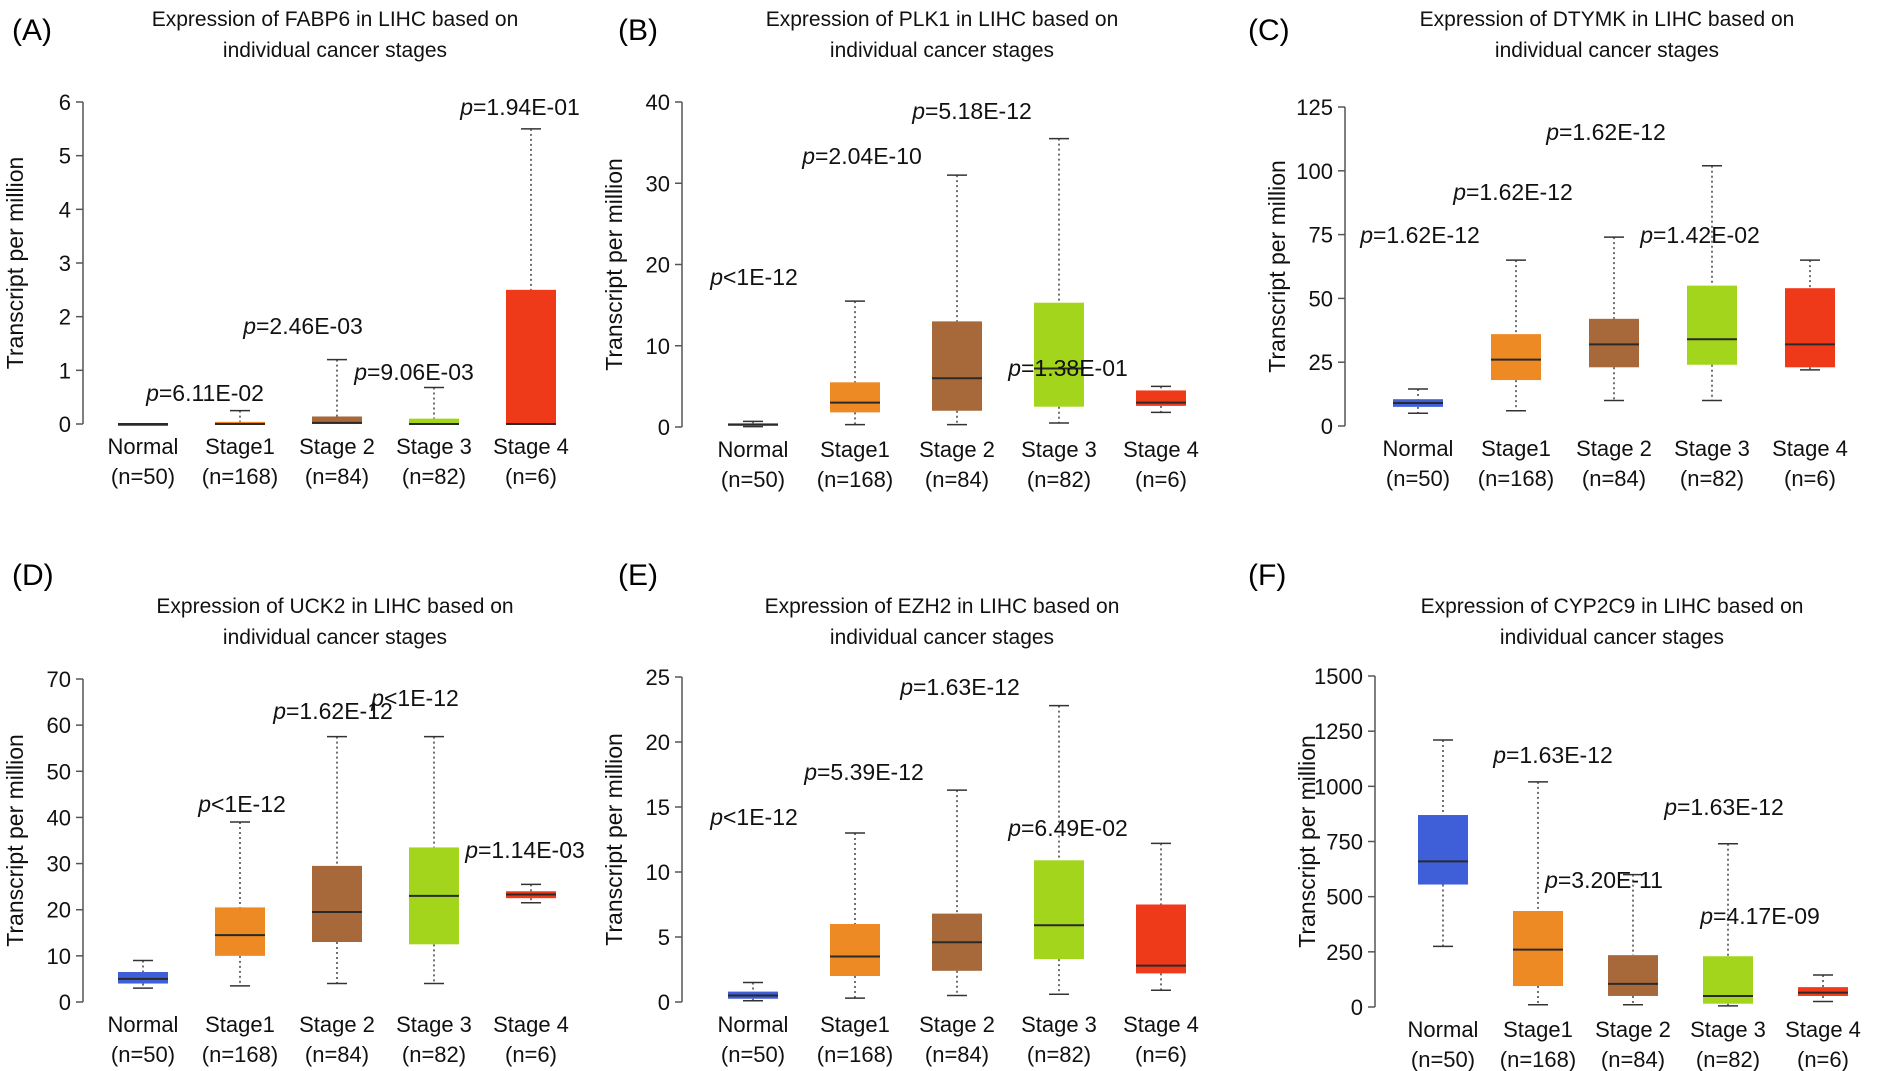 The image size is (1900, 1071). Describe the element at coordinates (1074, 828) in the screenshot. I see `p-value-number: =6.49E-02` at that location.